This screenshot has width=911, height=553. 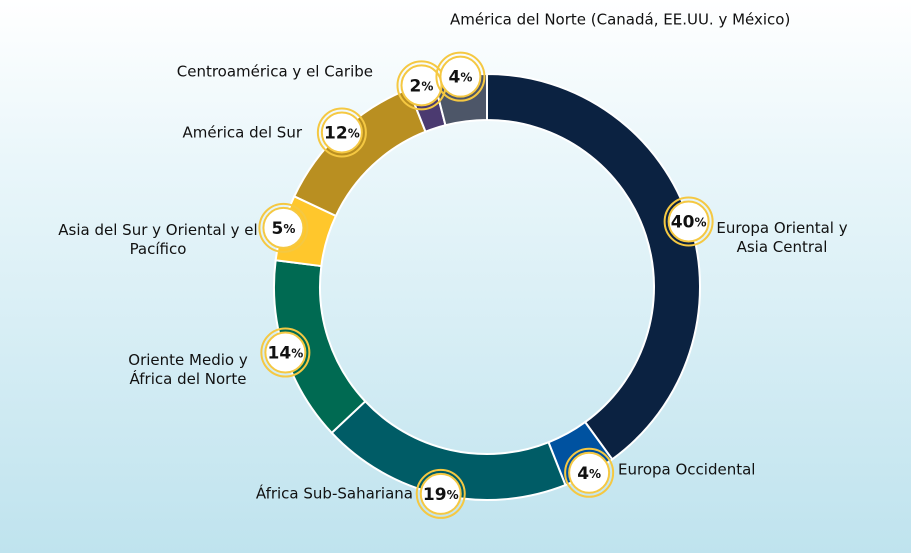 I want to click on category-label: Europa Oriental y Asia Central, so click(x=782, y=237).